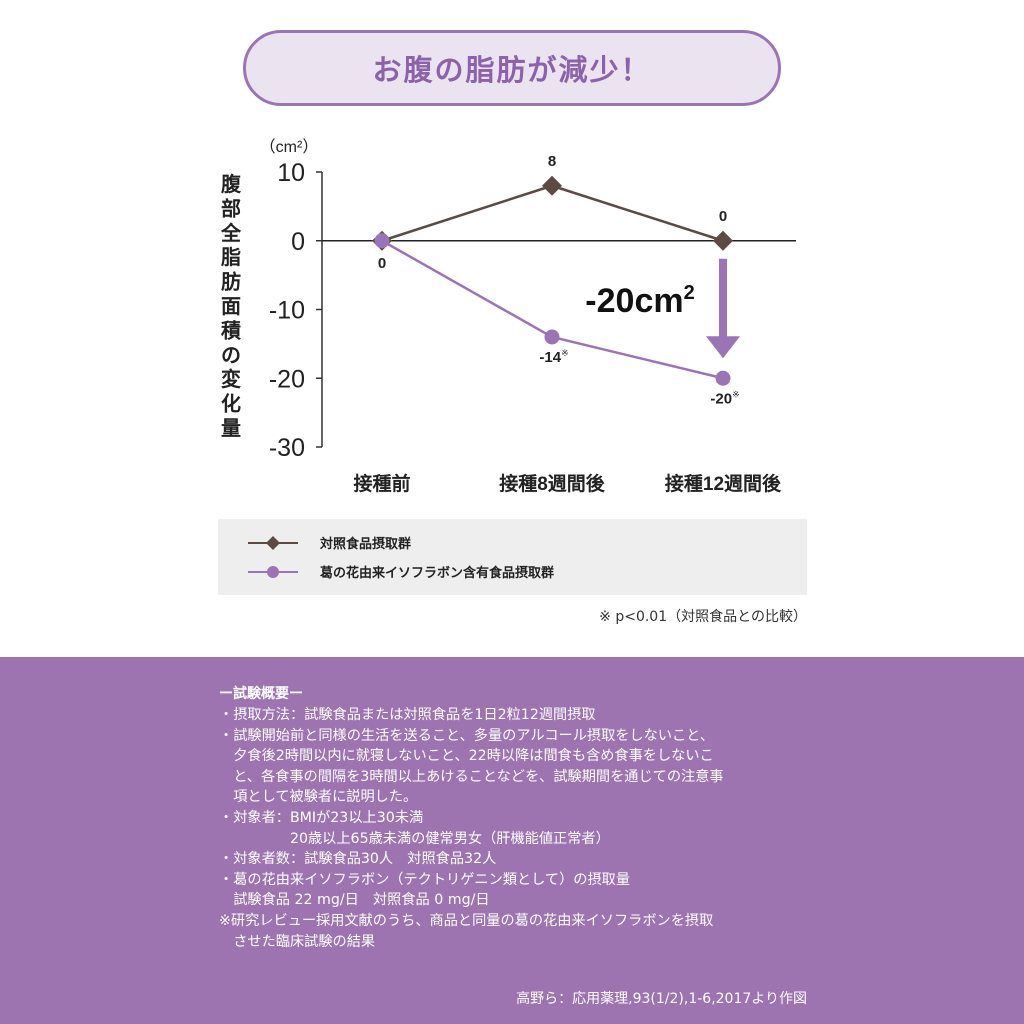 The height and width of the screenshot is (1024, 1024). What do you see at coordinates (231, 257) in the screenshot?
I see `y-axis-label-char: 脂` at bounding box center [231, 257].